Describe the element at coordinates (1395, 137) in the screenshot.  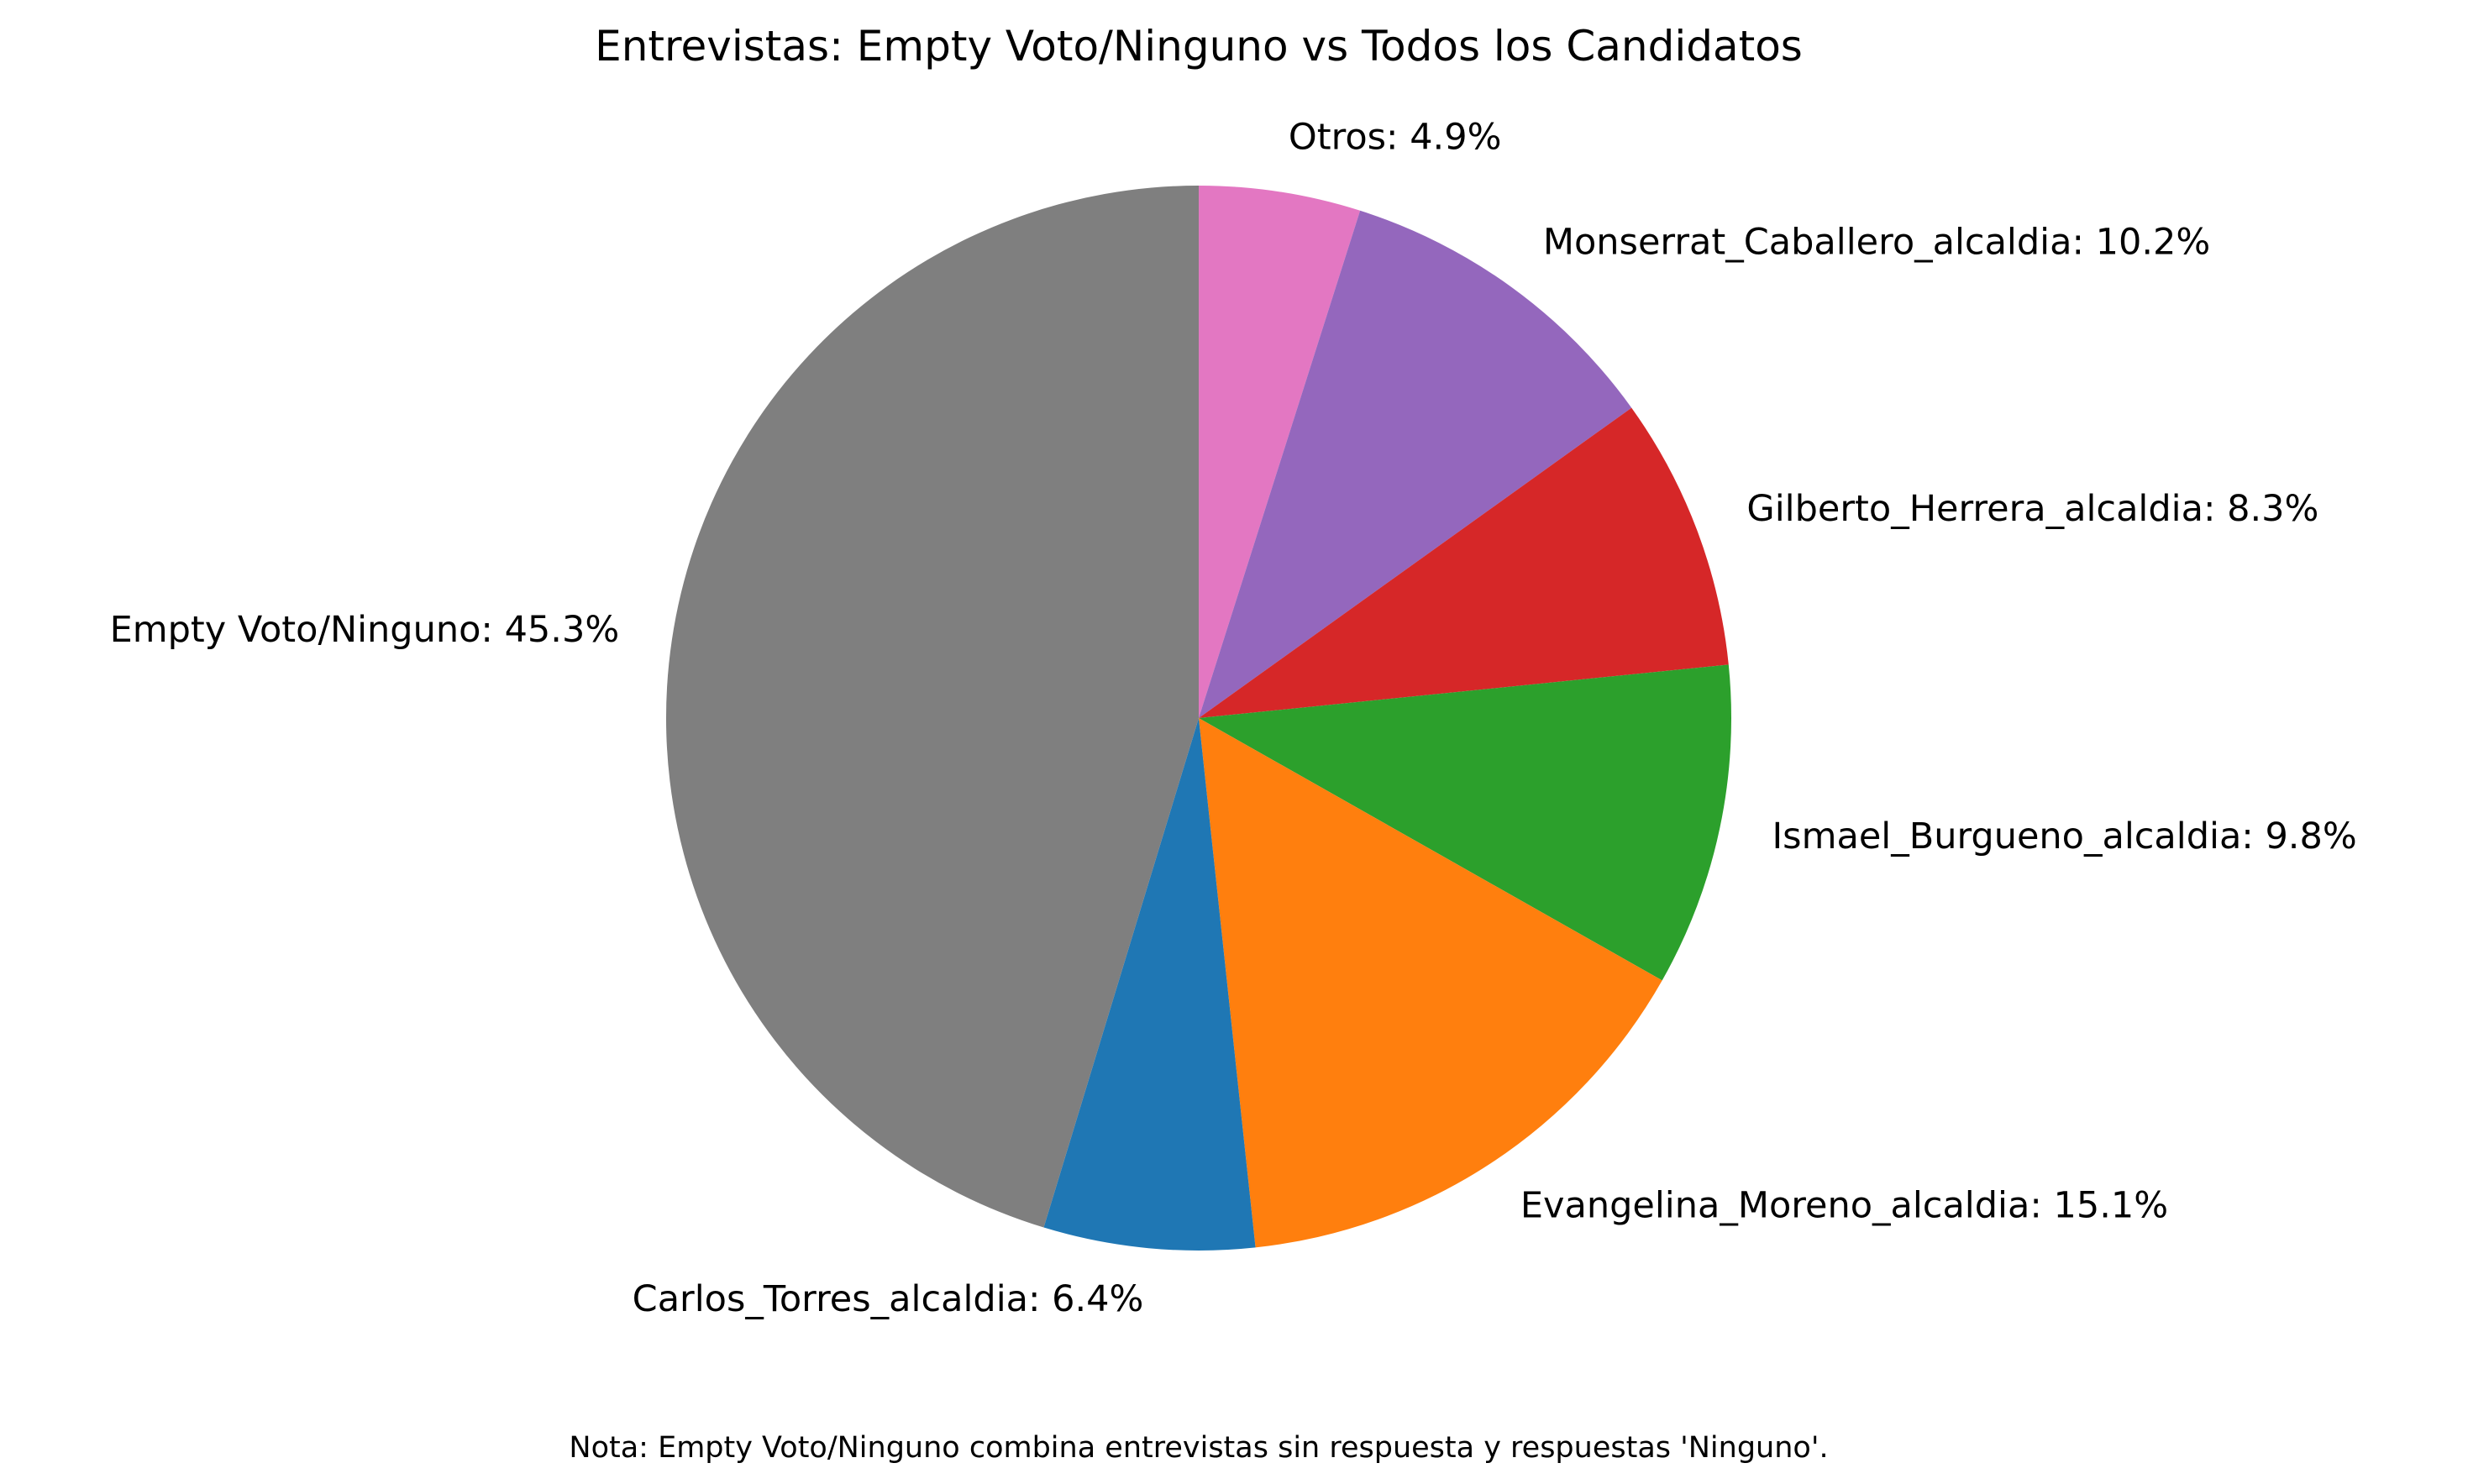
I see `pie-slice-label-0: Otros: 4.9%` at that location.